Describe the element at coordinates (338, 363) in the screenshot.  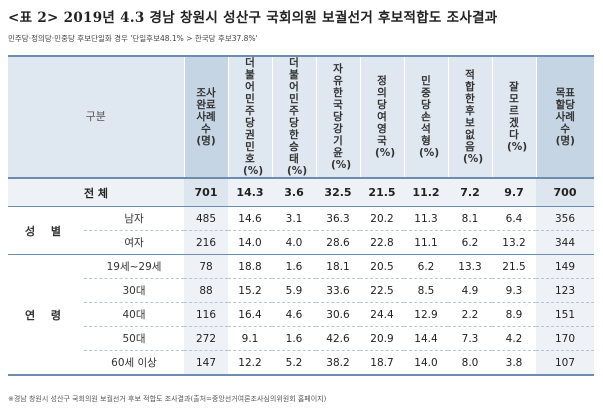
I see `table-cell: 38.2` at that location.